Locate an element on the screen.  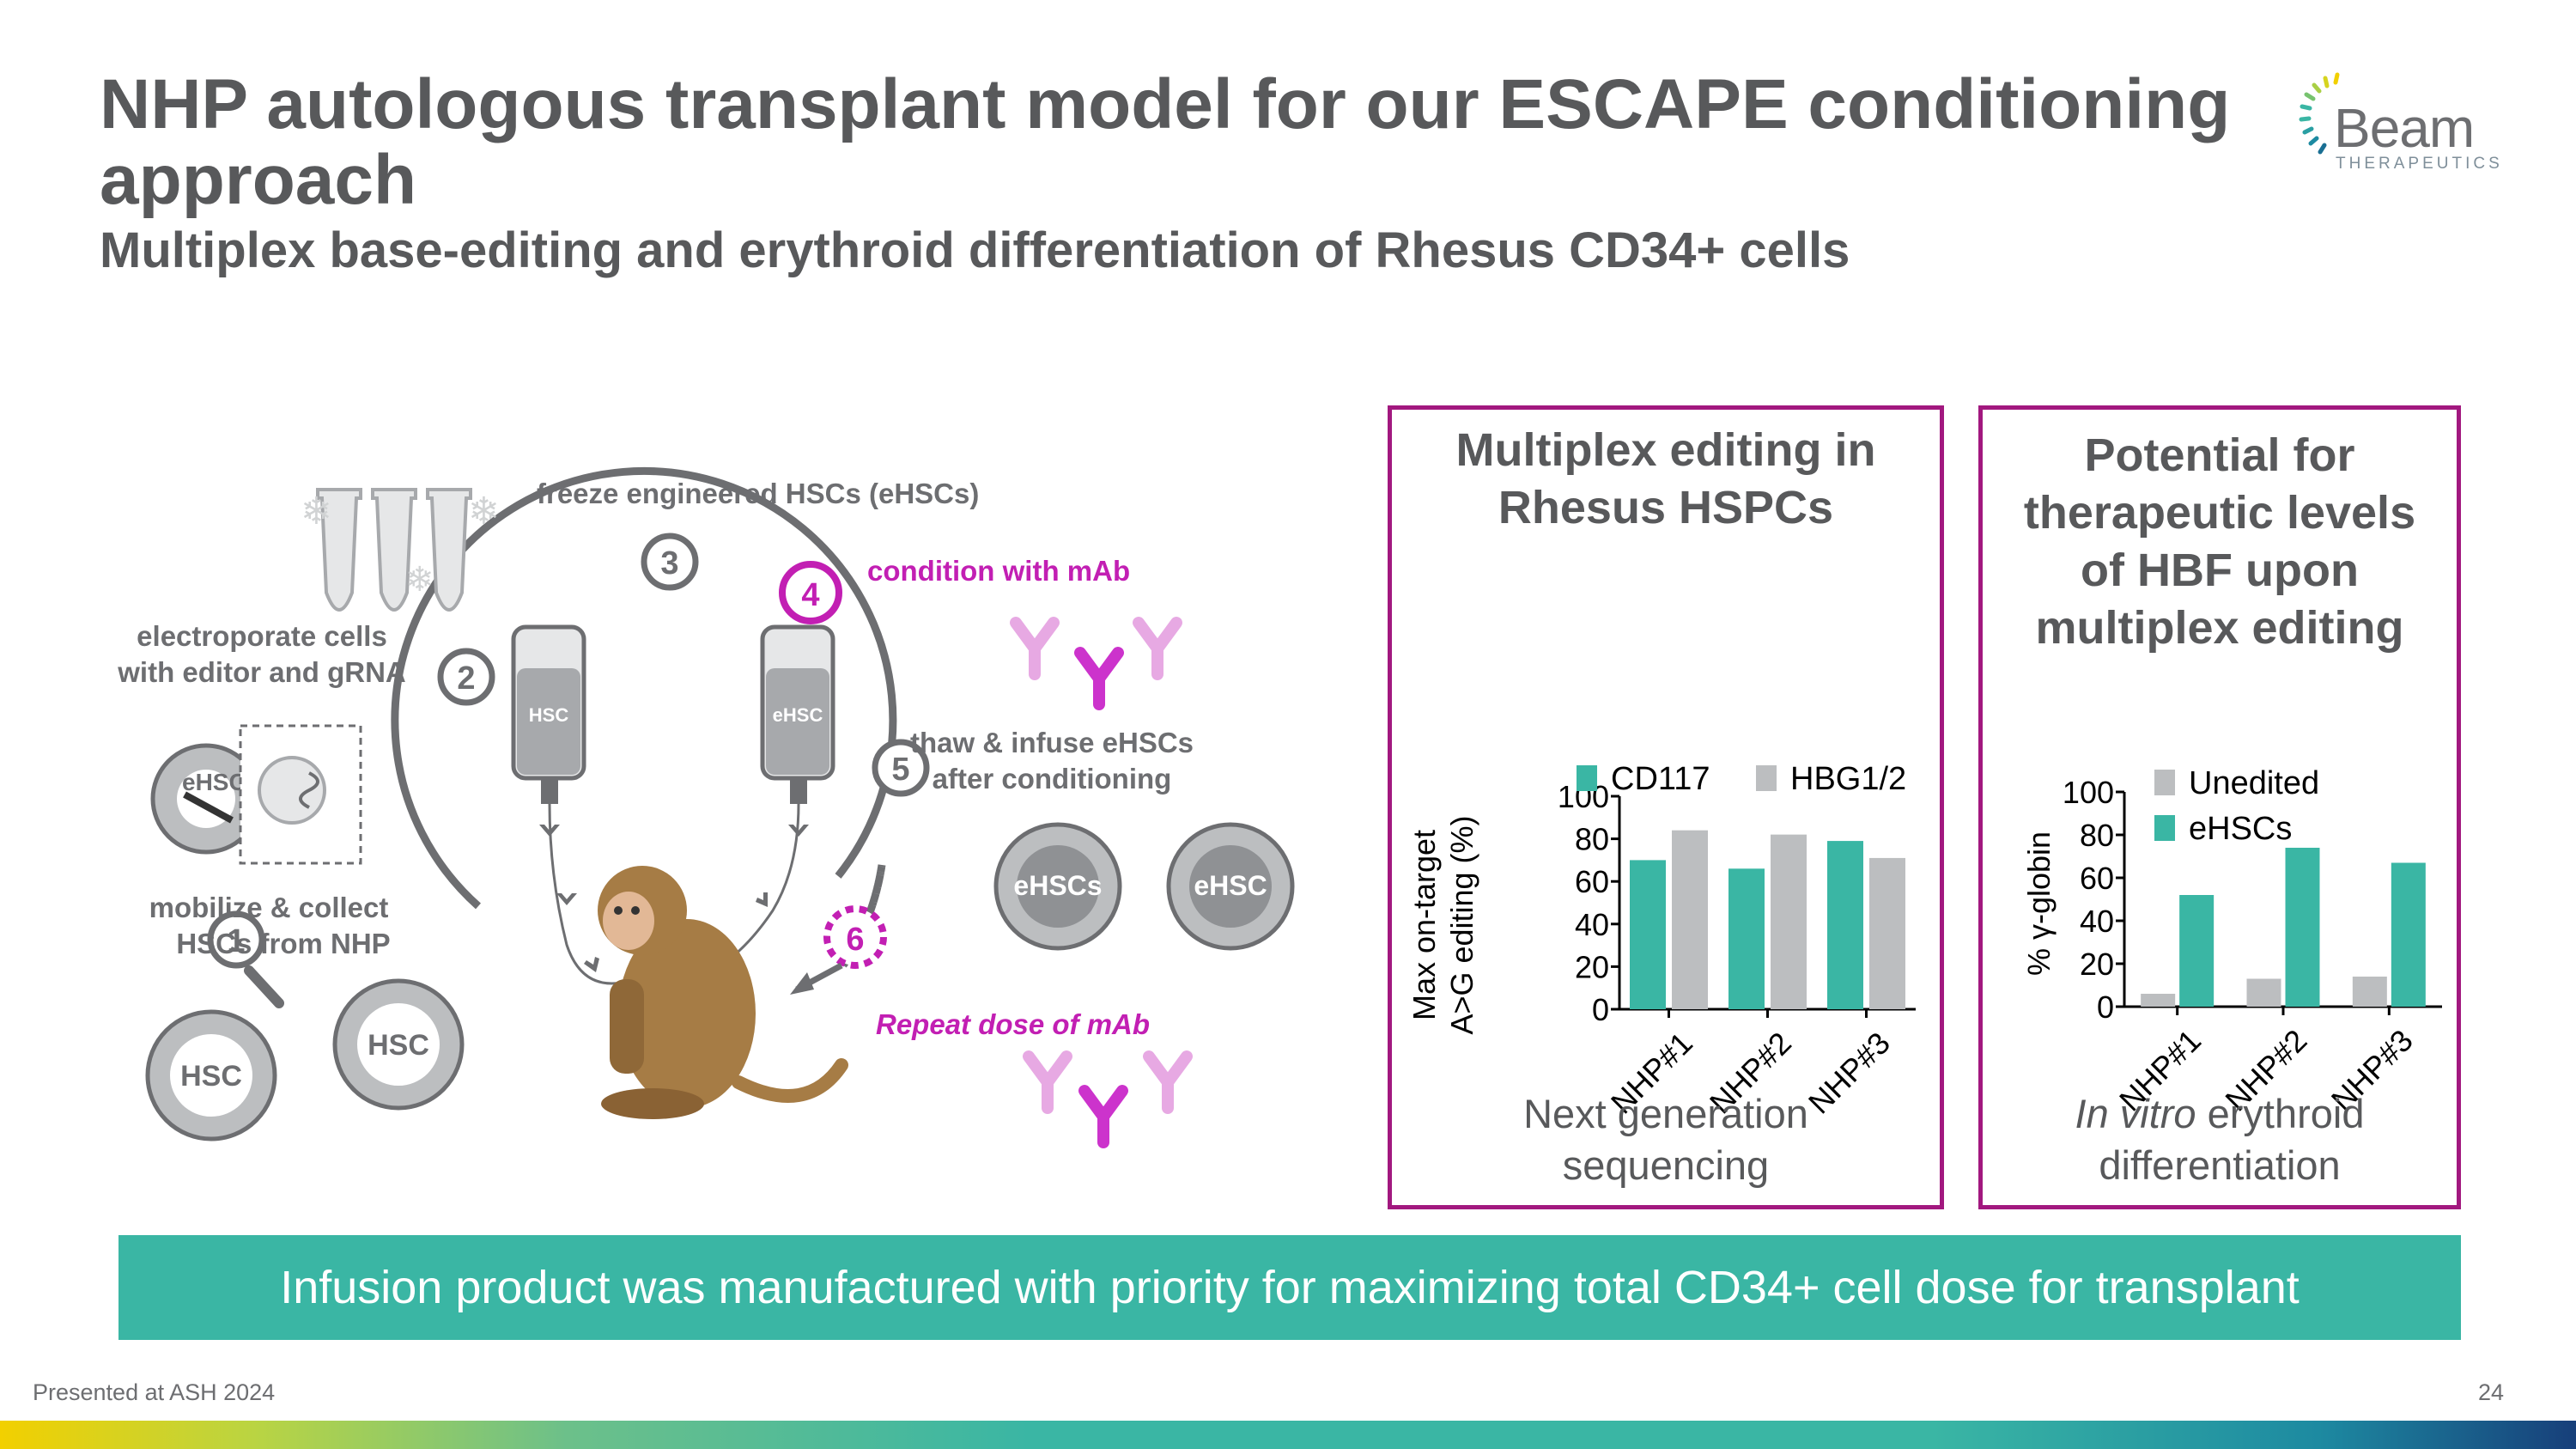
chart1-y-tick-label: 60 is located at coordinates (1592, 881).